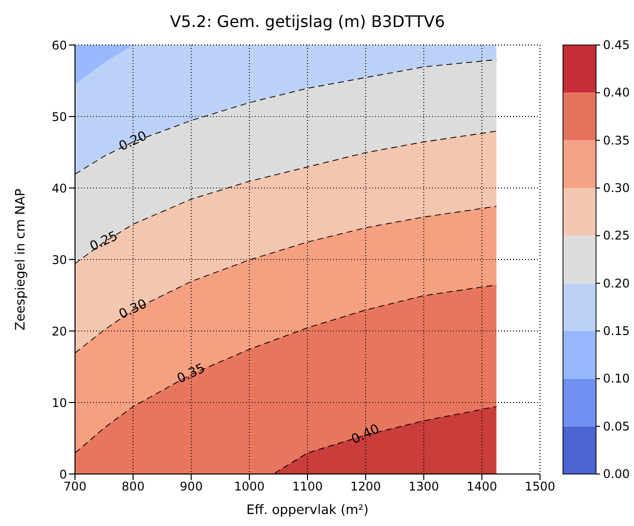  Describe the element at coordinates (365, 487) in the screenshot. I see `x-tick-label: 1200` at that location.